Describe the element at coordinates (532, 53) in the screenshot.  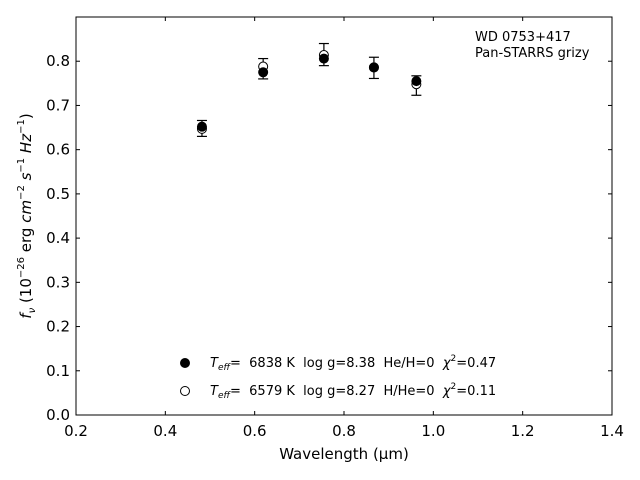
I see `annotation-survey: Pan-STARRS grizy` at that location.